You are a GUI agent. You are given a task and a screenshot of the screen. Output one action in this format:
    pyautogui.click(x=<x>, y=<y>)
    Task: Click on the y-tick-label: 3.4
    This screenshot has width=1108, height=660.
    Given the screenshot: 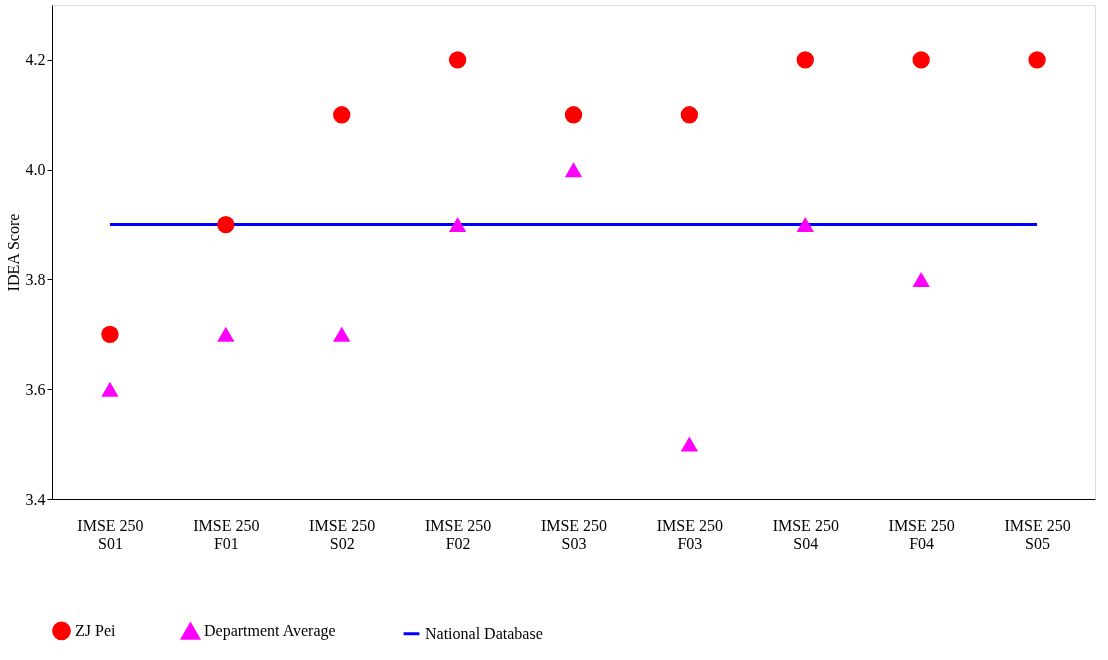 What is the action you would take?
    pyautogui.click(x=35, y=499)
    